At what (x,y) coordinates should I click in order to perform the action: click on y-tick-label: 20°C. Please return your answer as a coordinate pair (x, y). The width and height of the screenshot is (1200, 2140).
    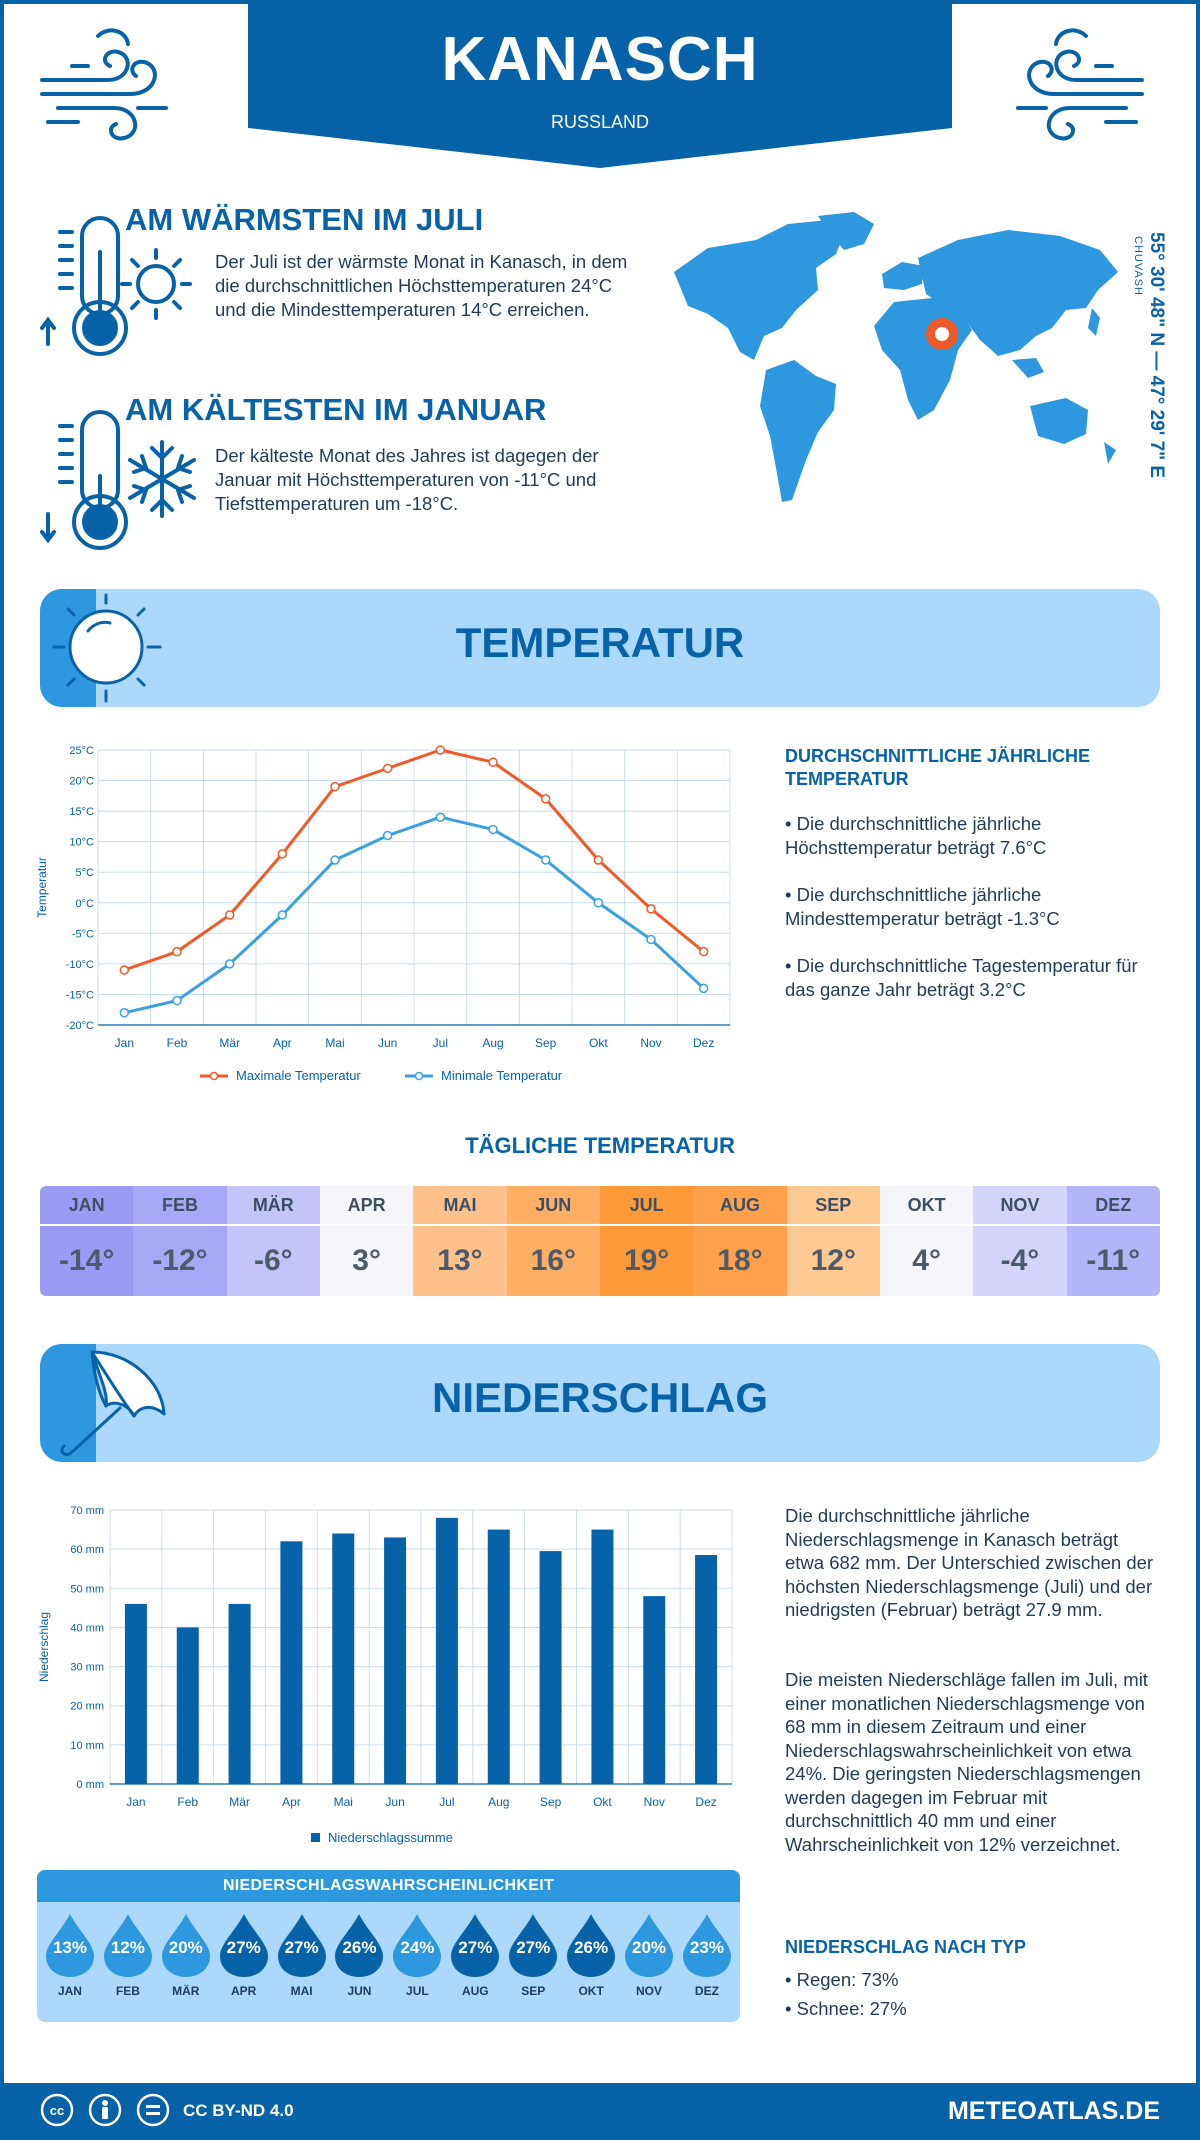
    Looking at the image, I should click on (81, 782).